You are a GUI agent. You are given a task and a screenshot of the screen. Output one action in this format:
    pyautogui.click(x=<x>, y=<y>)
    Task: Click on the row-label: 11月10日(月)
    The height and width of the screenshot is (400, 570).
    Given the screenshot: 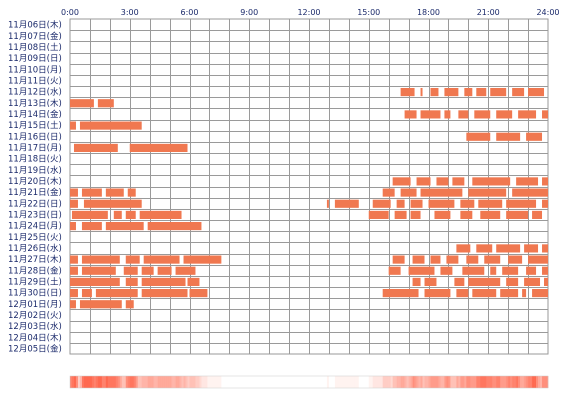 What is the action you would take?
    pyautogui.click(x=35, y=70)
    